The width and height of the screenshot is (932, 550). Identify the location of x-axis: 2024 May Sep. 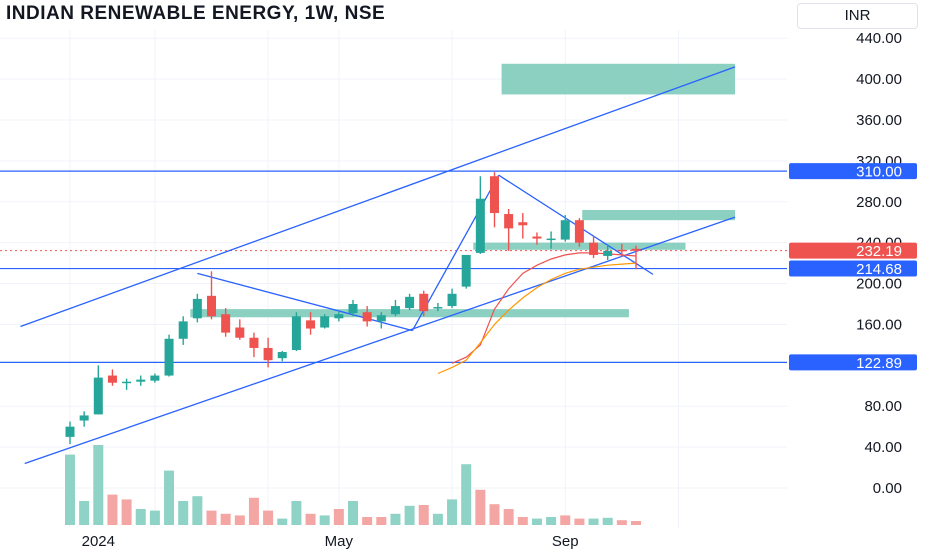
(330, 541).